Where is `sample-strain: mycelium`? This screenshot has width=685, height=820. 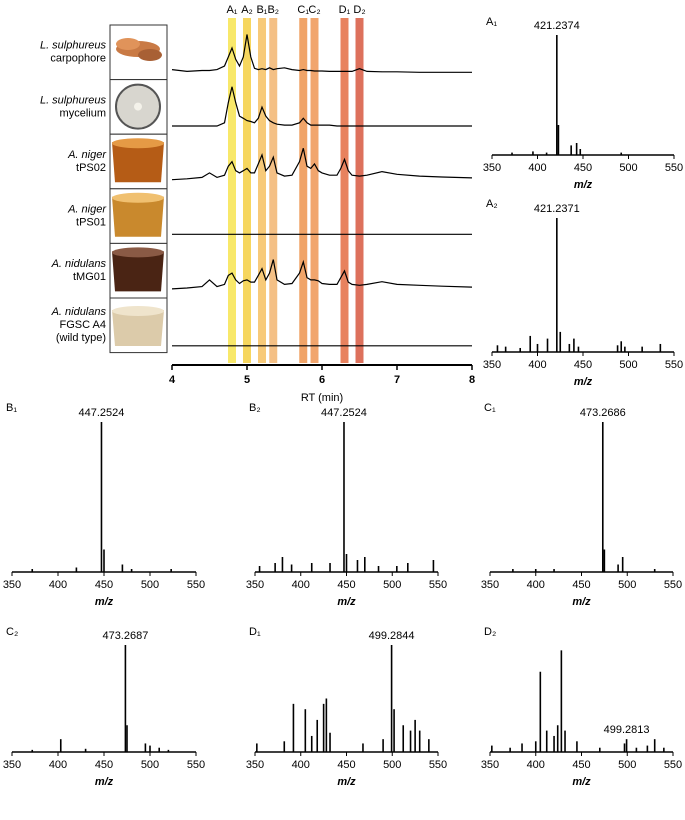
sample-strain: mycelium is located at coordinates (83, 113).